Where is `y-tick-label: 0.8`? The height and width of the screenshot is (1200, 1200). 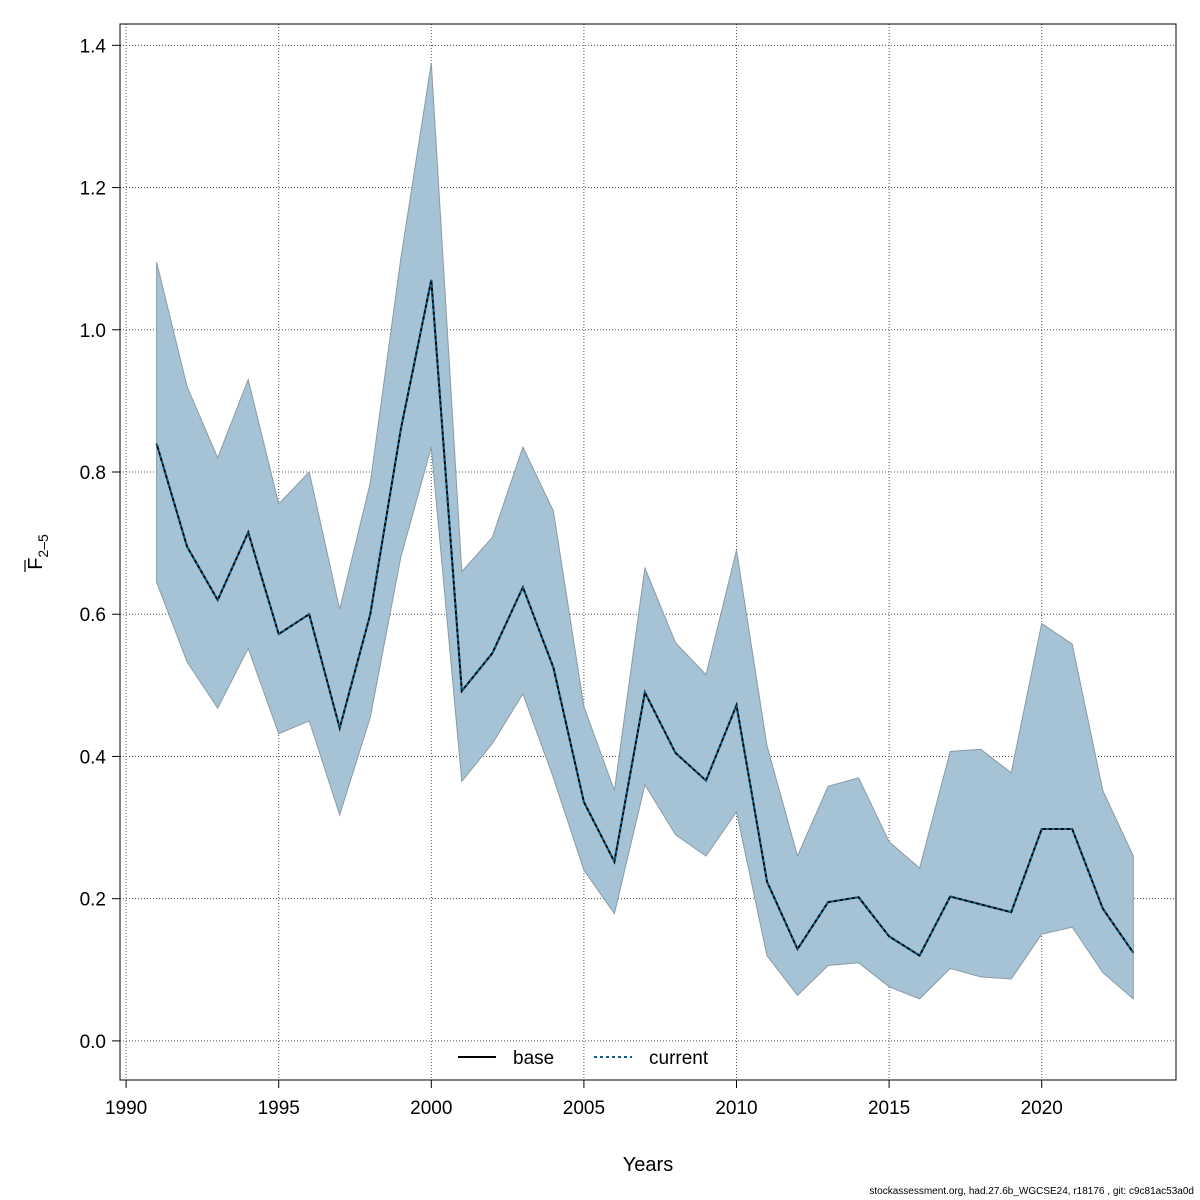 y-tick-label: 0.8 is located at coordinates (93, 473).